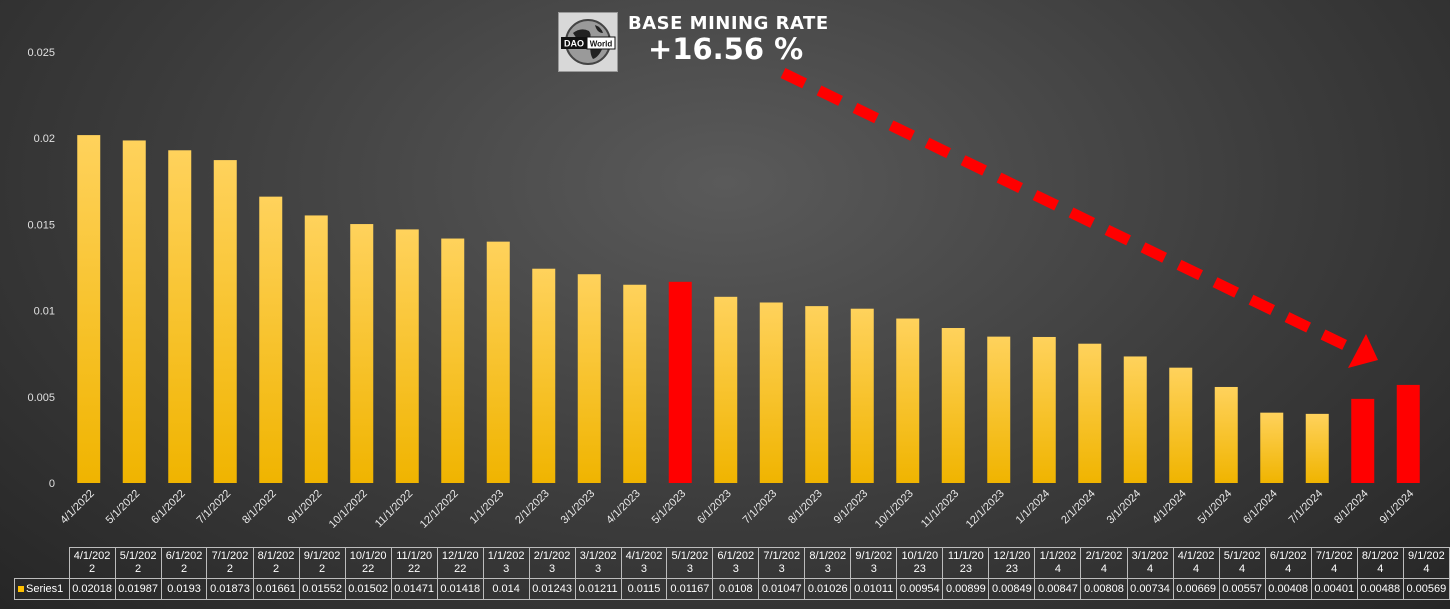 The image size is (1450, 609). I want to click on data-table-value-cell: 0.00808, so click(1104, 589).